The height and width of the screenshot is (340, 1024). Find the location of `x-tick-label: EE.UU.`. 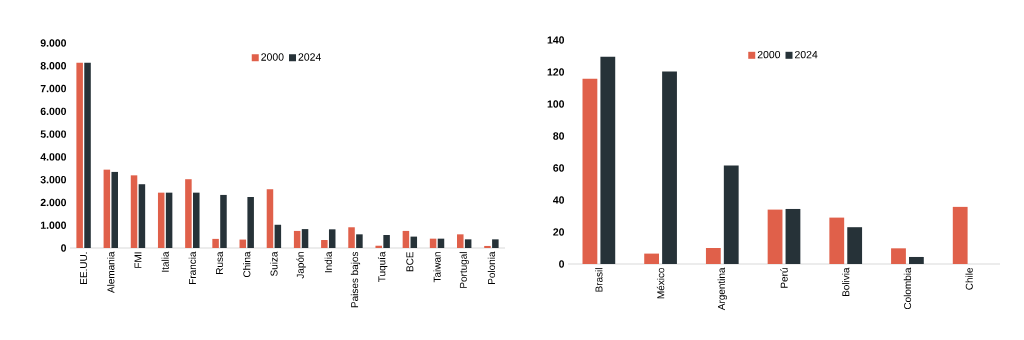

x-tick-label: EE.UU. is located at coordinates (84, 268).